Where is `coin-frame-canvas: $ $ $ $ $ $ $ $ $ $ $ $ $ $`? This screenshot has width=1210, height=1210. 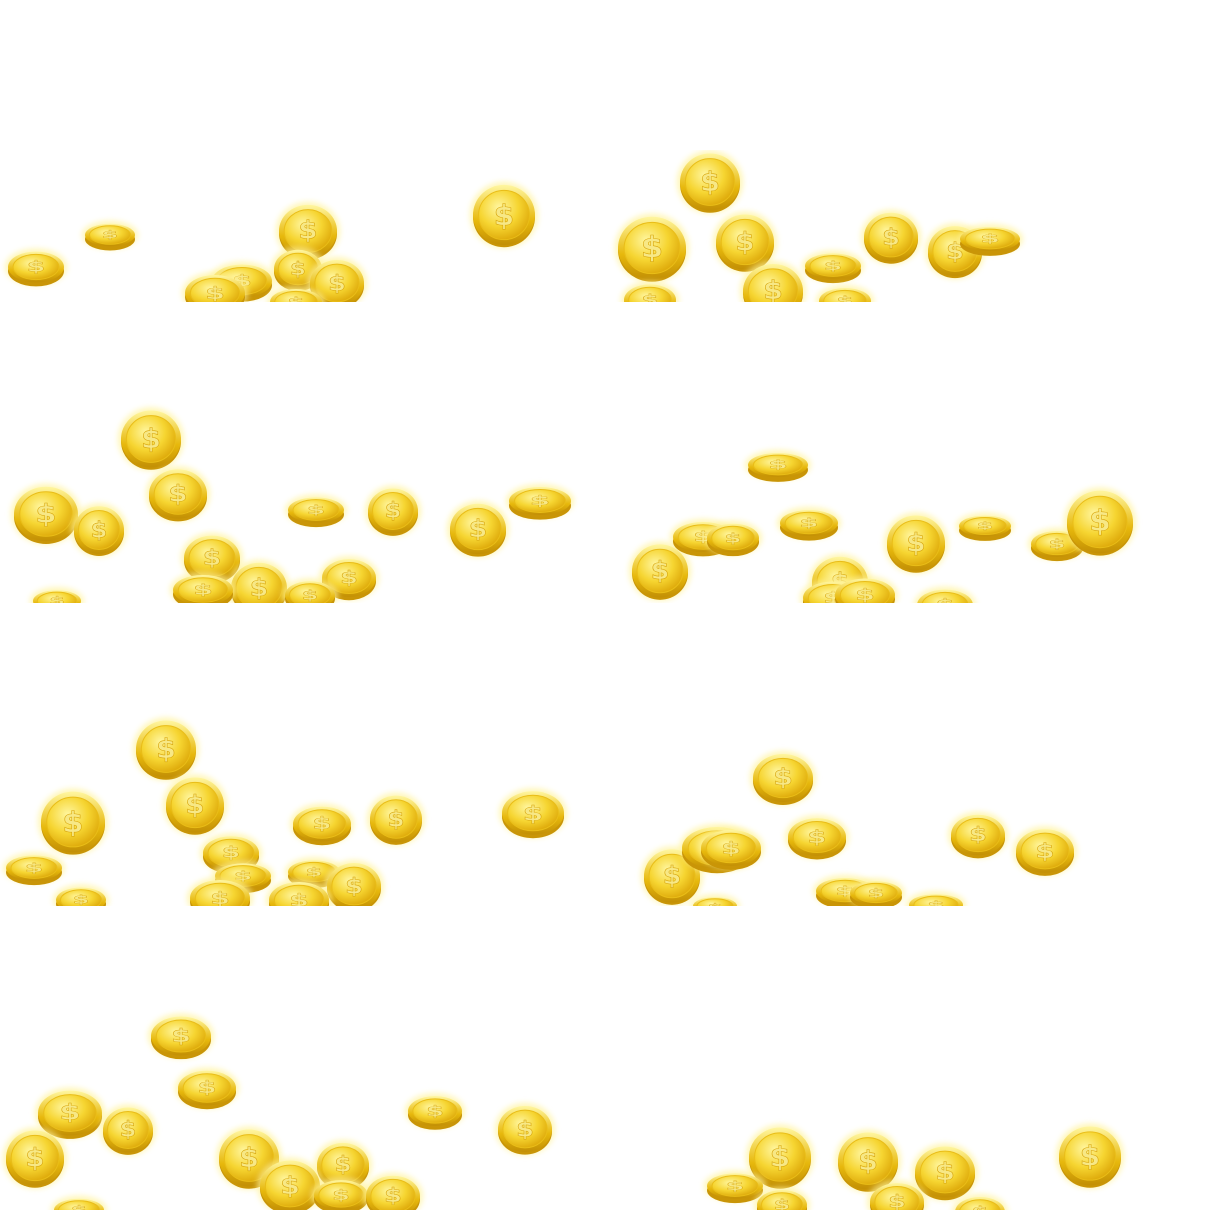
coin-frame-canvas: $ $ $ $ $ $ $ $ $ $ $ $ $ $ is located at coordinates (292, 505).